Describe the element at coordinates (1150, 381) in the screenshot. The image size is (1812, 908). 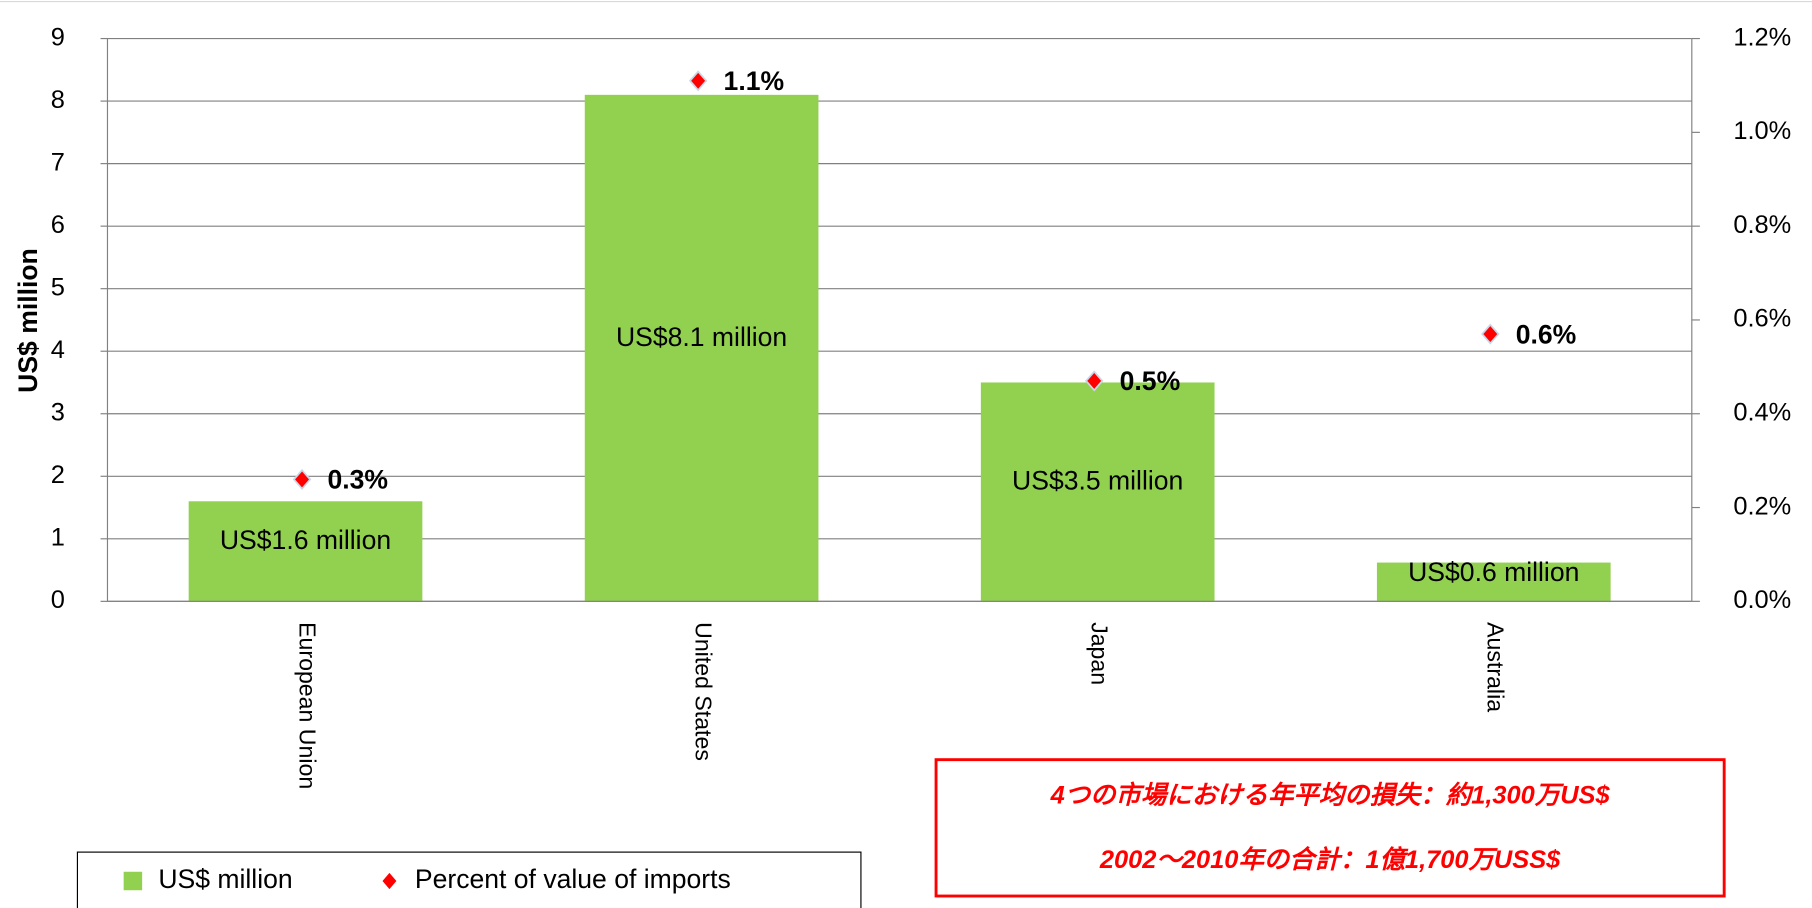
I see `point-value-label: 0.5%` at that location.